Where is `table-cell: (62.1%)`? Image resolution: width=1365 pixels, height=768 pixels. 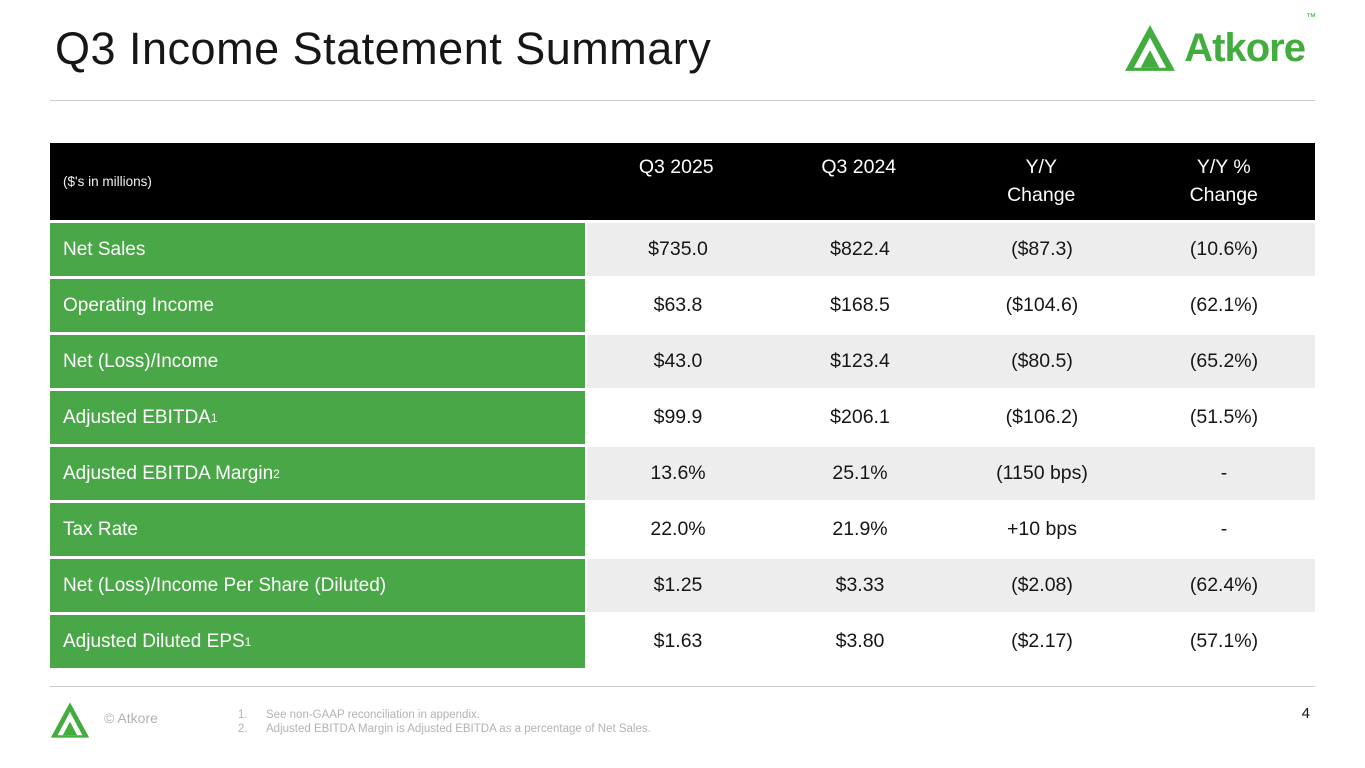
table-cell: (62.1%) is located at coordinates (1224, 305).